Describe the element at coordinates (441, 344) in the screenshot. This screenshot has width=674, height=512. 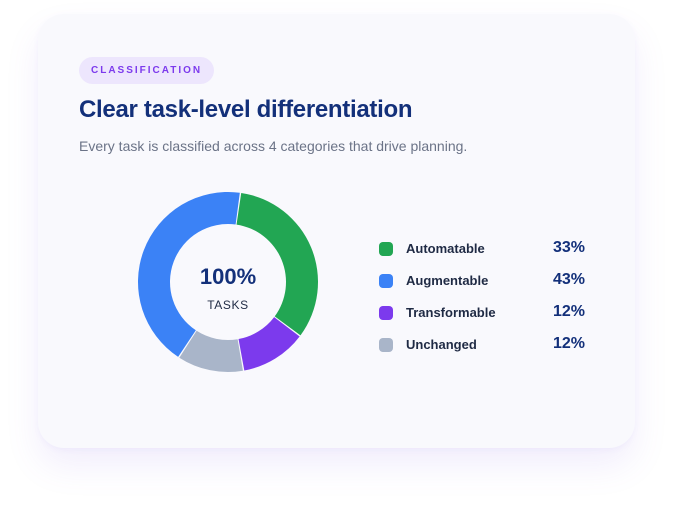
I see `legend-label: Unchanged` at that location.